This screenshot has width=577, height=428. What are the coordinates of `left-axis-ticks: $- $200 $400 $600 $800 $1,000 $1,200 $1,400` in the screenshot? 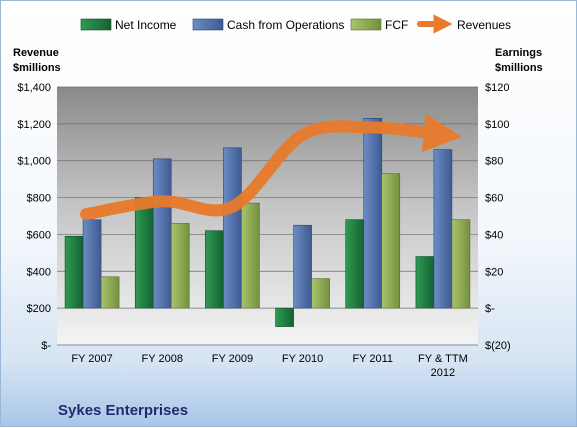 It's located at (34, 217).